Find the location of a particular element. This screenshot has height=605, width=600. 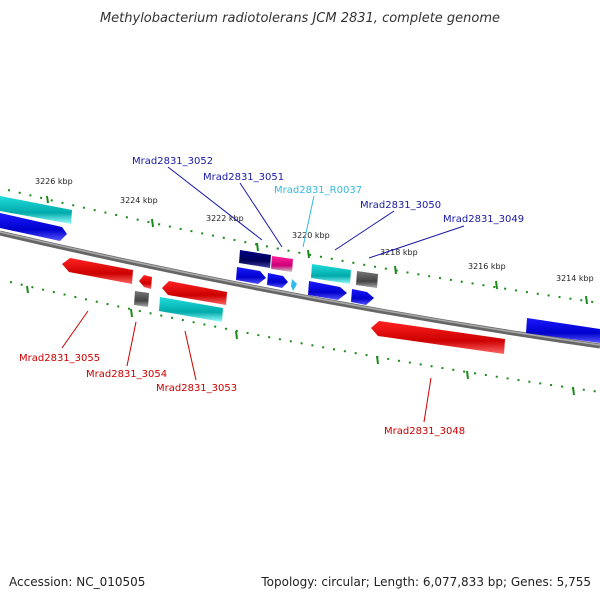

gene-mrad2831-3053-red is located at coordinates (194, 293).